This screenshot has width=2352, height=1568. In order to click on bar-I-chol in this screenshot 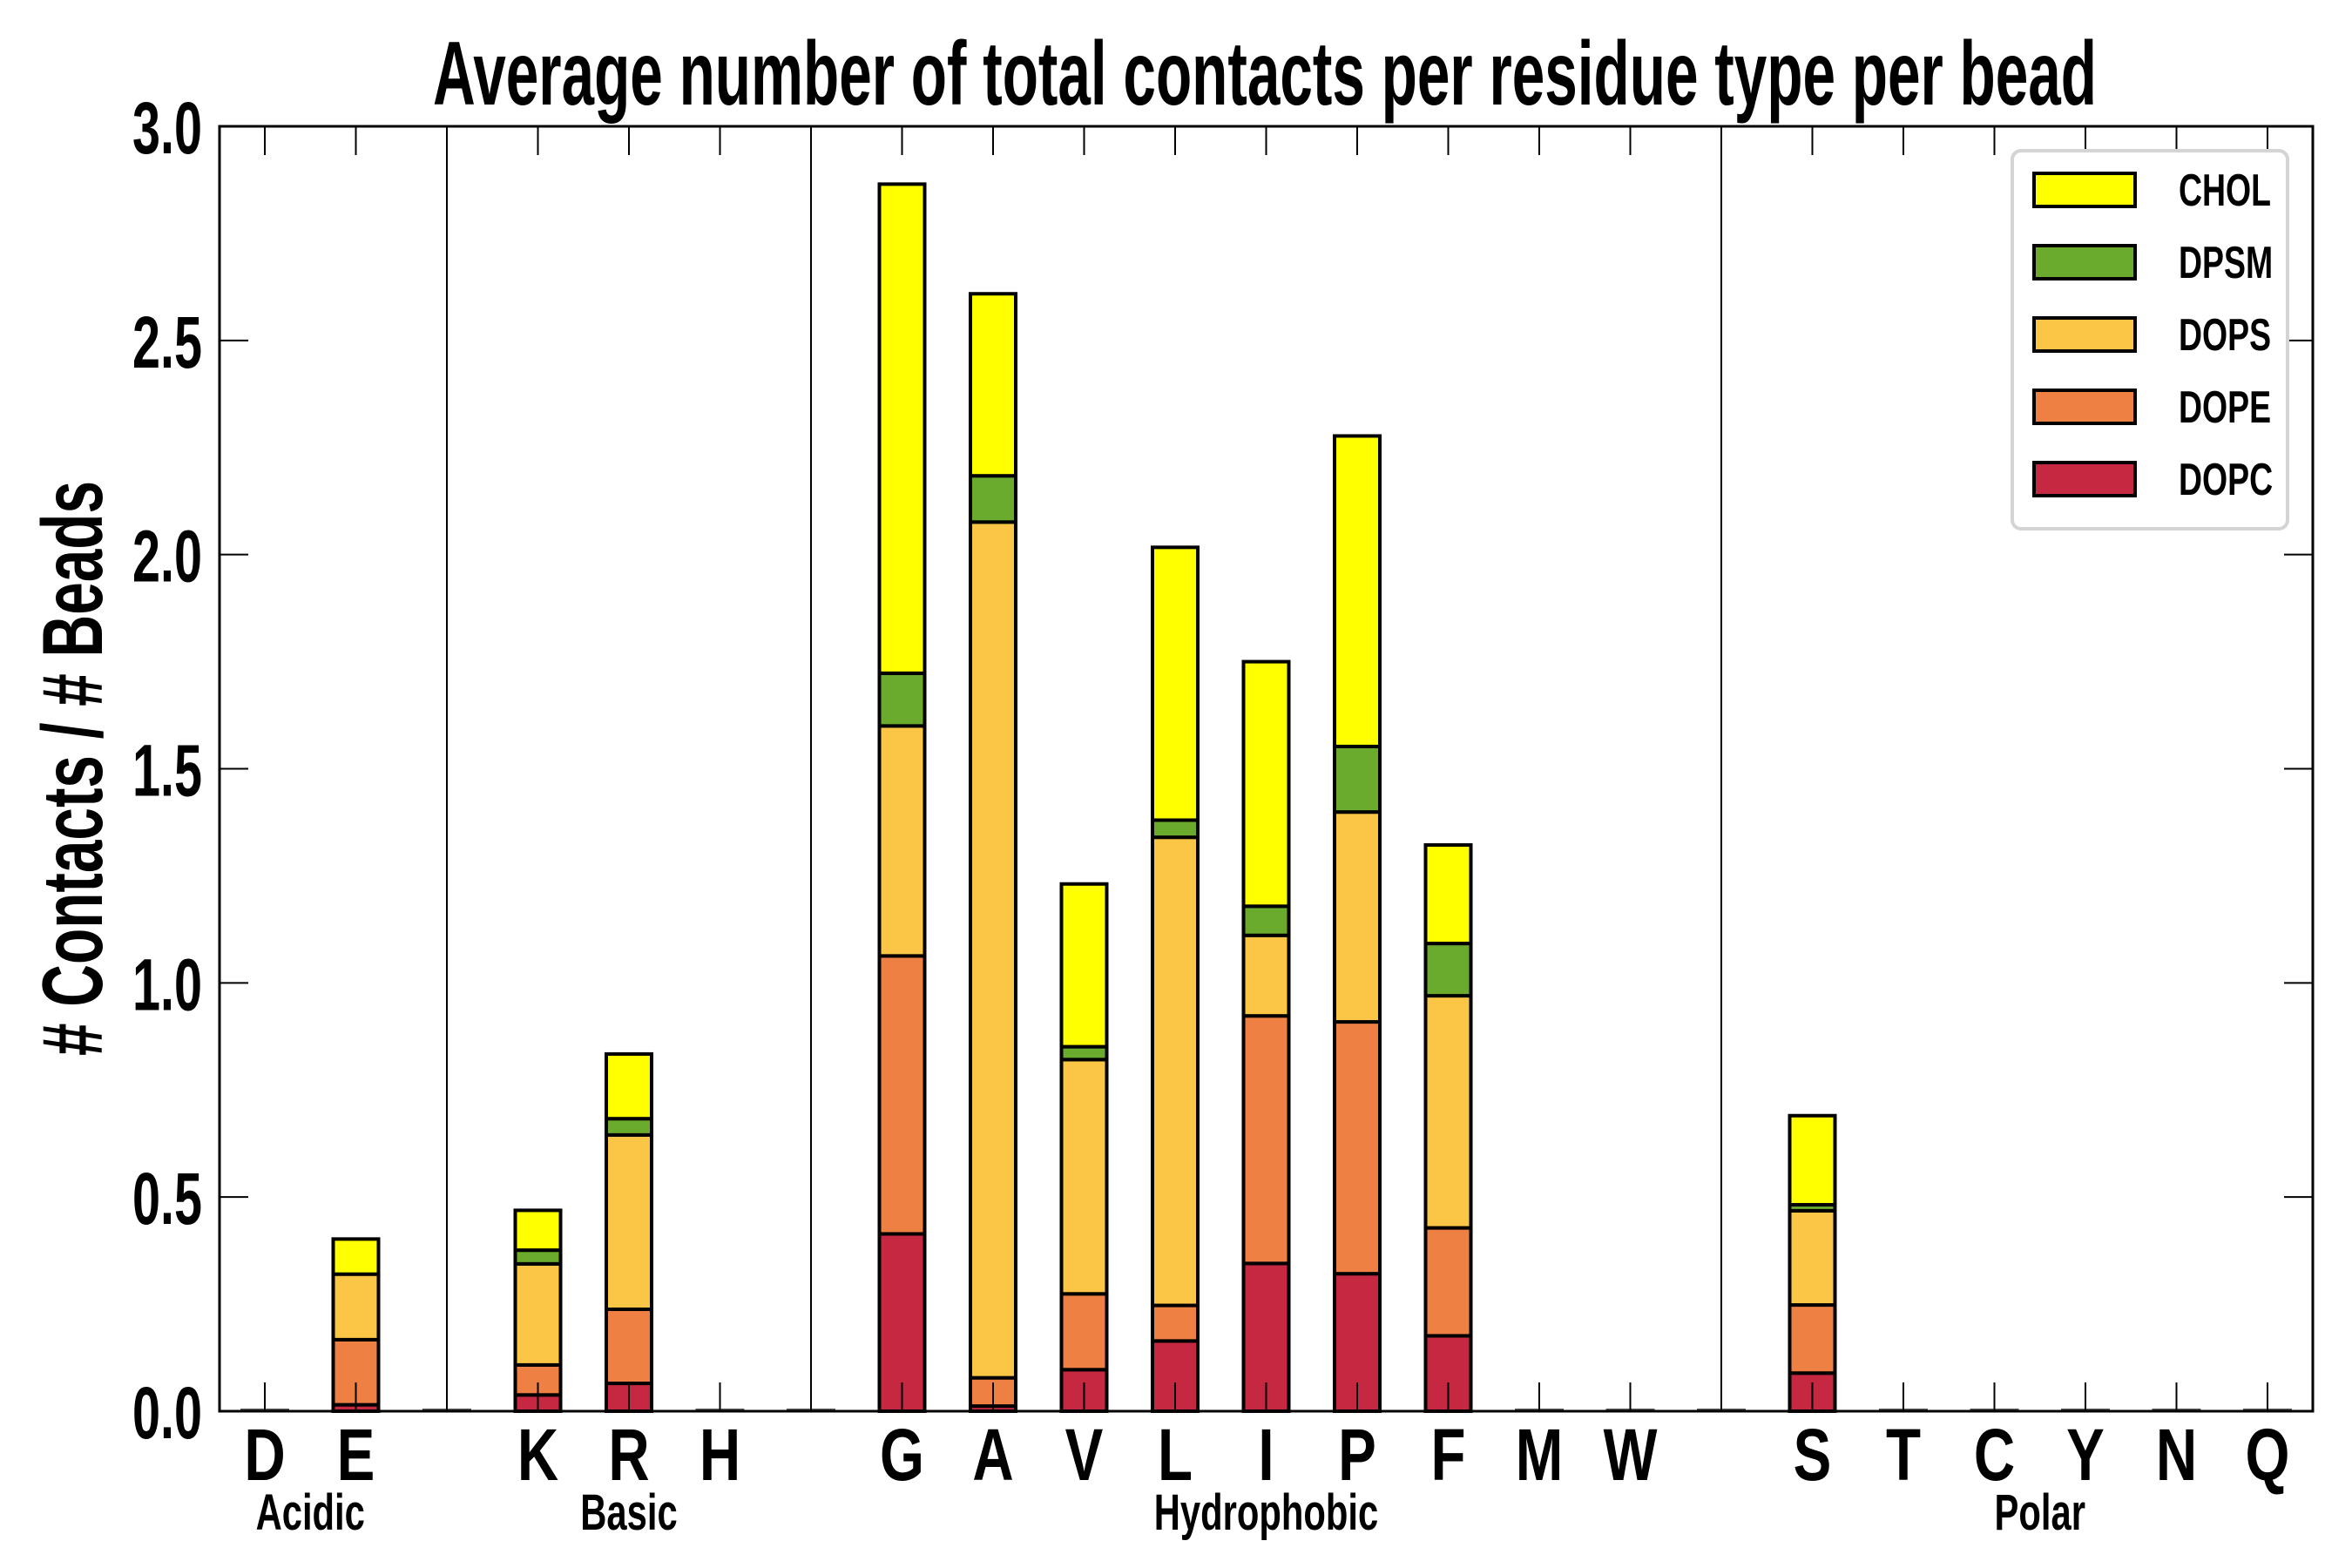, I will do `click(1266, 784)`.